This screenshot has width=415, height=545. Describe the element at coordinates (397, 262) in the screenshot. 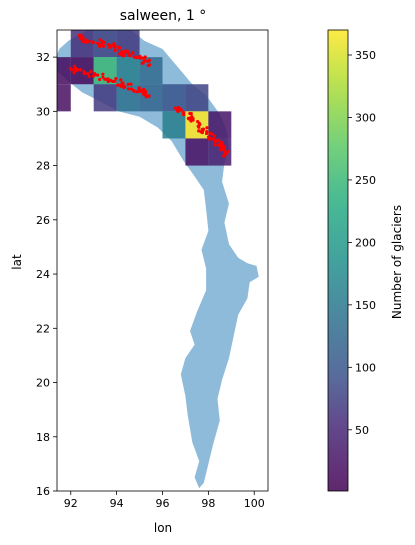

I see `colorbar-label: Number of glaciers` at that location.